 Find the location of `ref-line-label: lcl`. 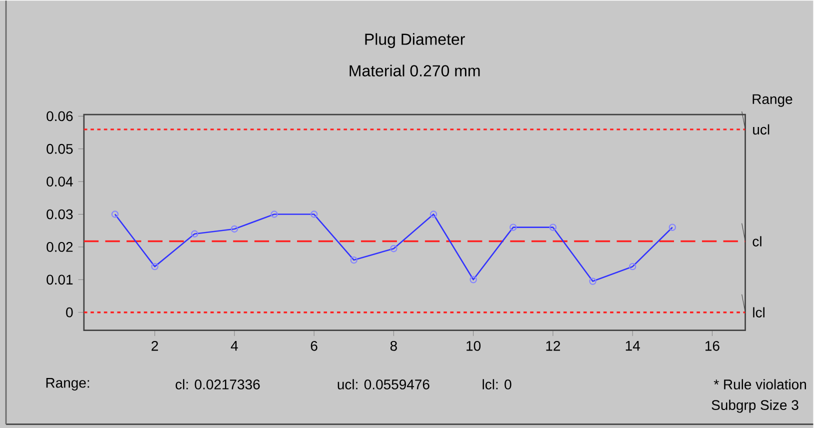

ref-line-label: lcl is located at coordinates (758, 312).